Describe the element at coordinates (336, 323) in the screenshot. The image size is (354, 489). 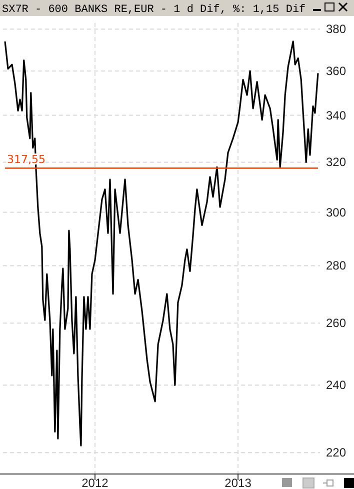
I see `y-tick-label: 260` at that location.